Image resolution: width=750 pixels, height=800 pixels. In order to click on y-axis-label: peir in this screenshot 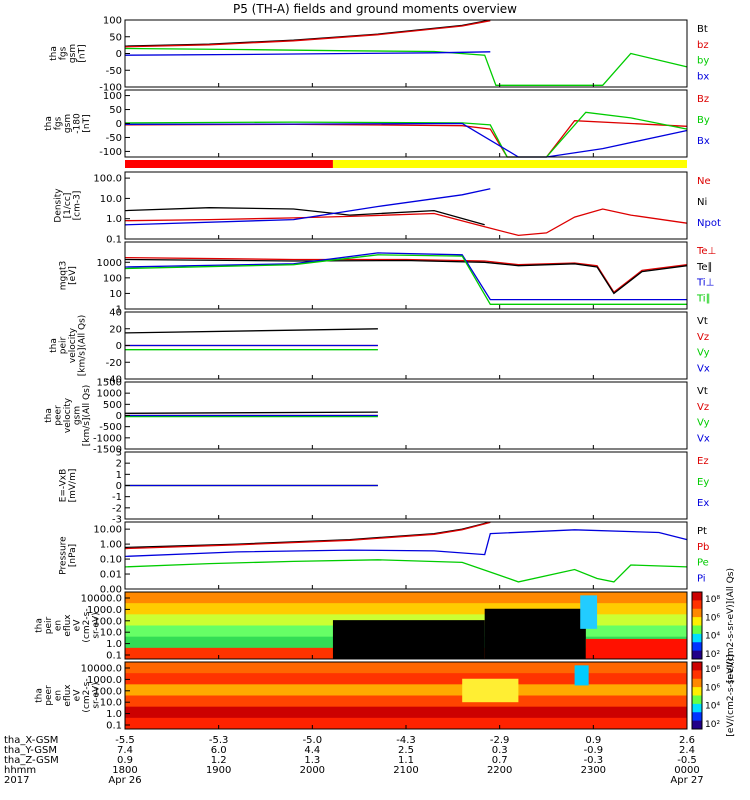, I will do `click(63, 345)`.